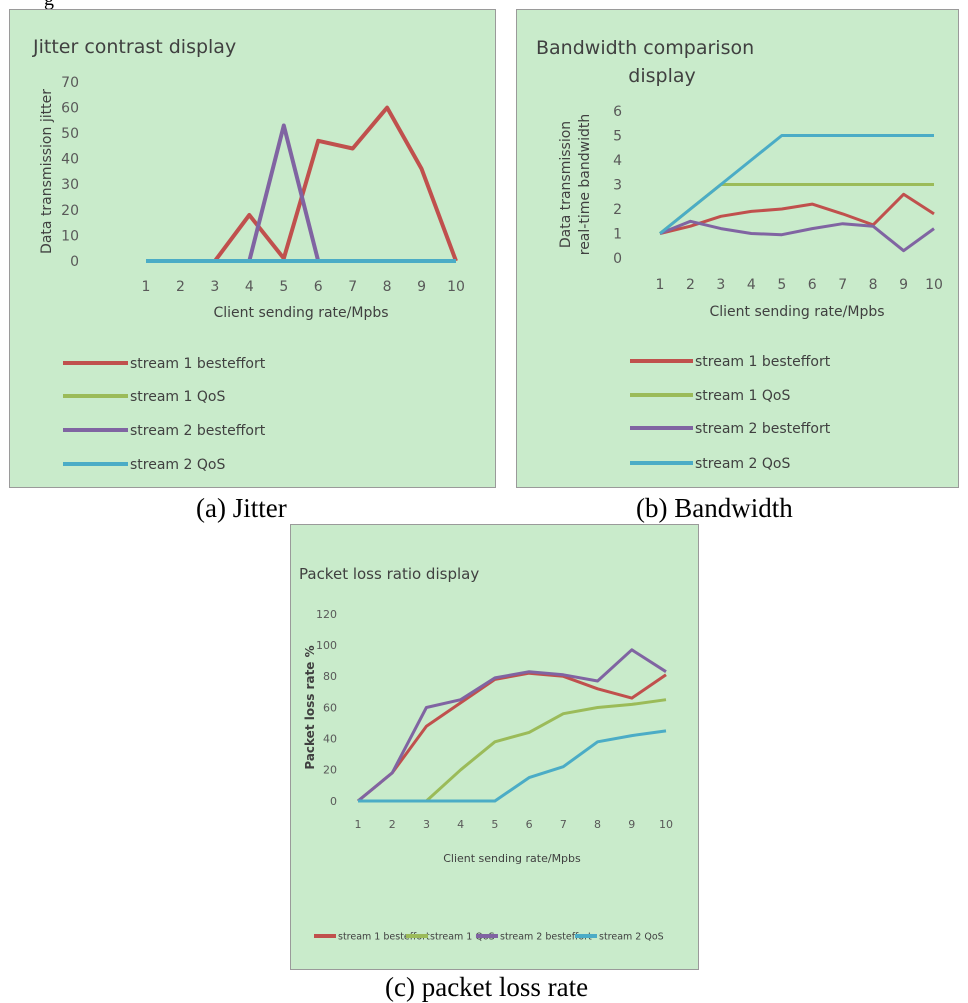  I want to click on chart2-y-tick-label: 2, so click(617, 210).